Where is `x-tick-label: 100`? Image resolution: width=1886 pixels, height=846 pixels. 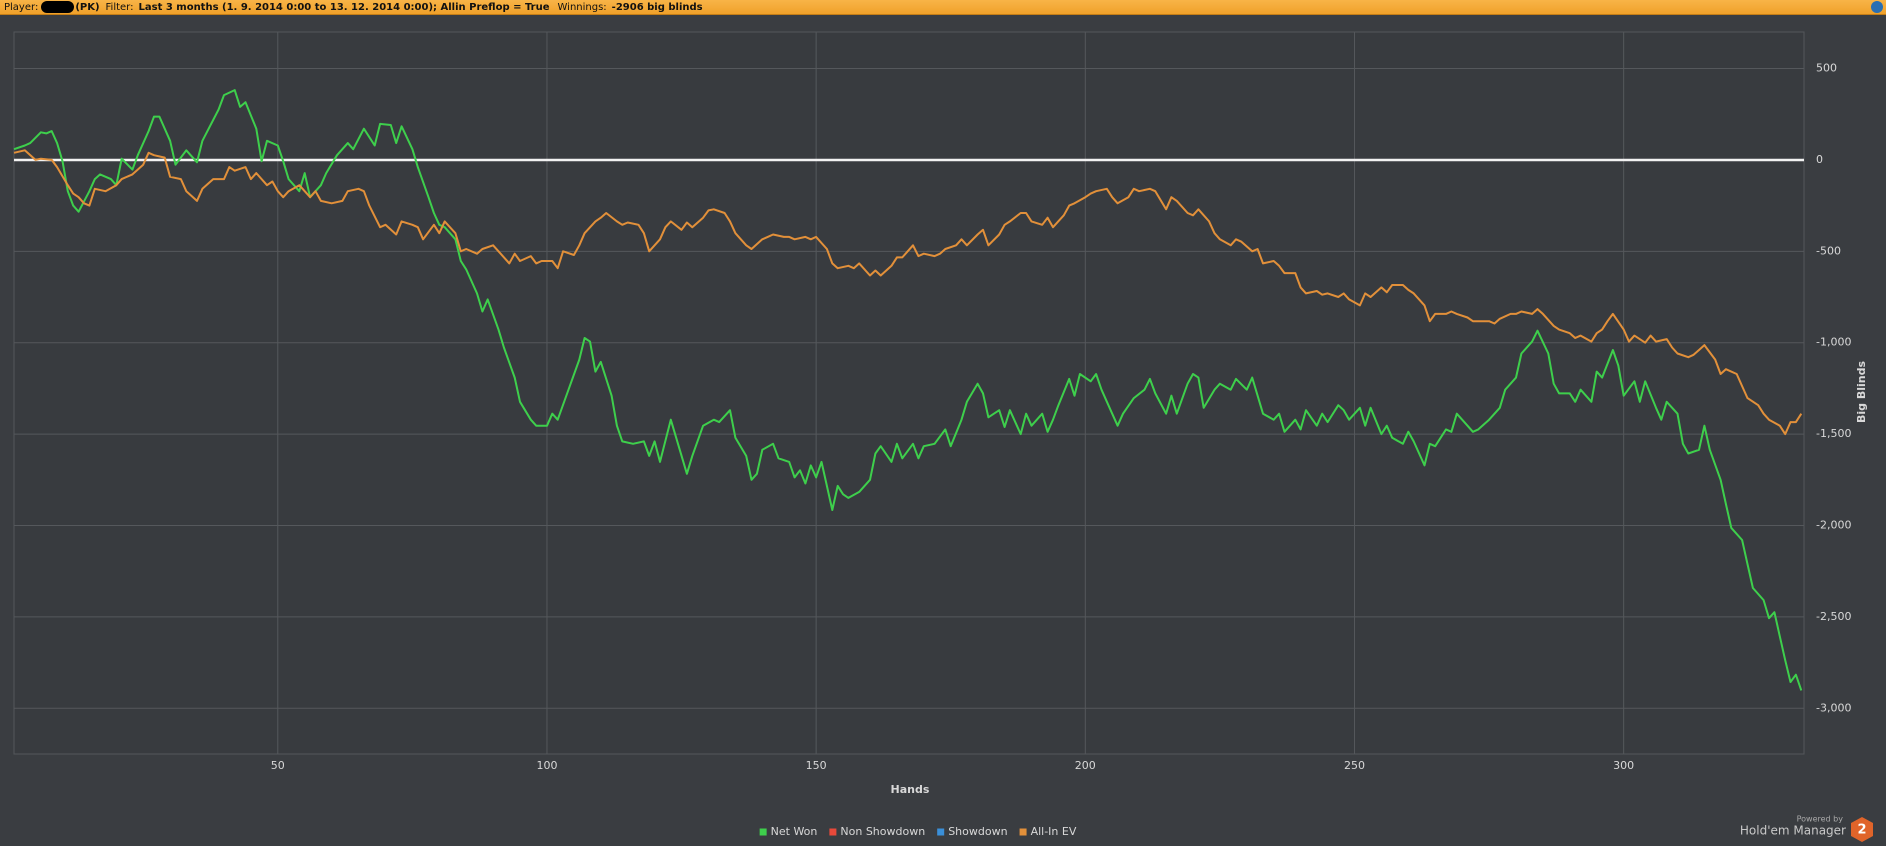
x-tick-label: 100 is located at coordinates (546, 765).